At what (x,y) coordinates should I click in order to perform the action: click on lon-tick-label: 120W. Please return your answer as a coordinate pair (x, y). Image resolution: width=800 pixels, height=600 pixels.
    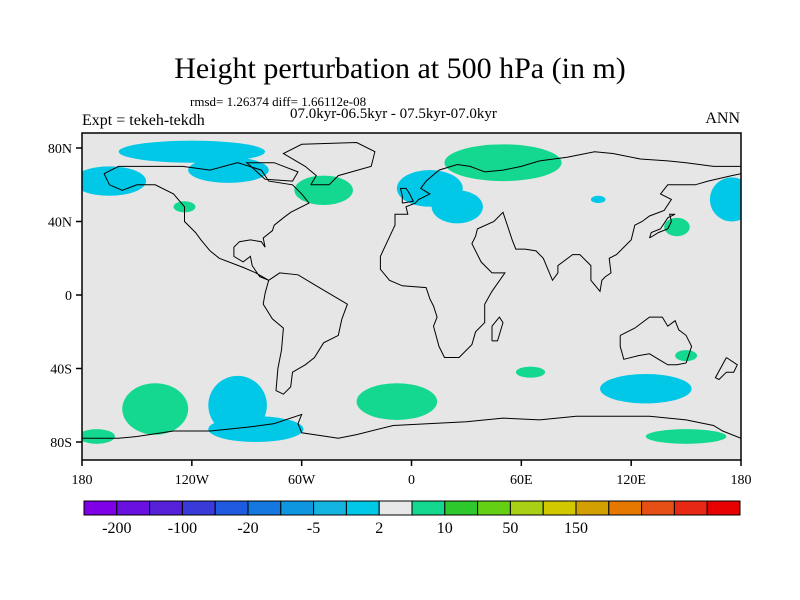
    Looking at the image, I should click on (192, 480).